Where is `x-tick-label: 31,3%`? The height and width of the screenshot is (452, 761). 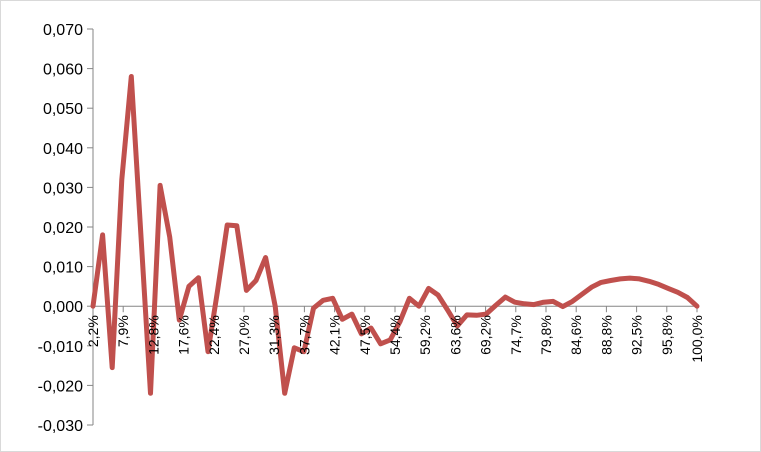
x-tick-label: 31,3% is located at coordinates (274, 335).